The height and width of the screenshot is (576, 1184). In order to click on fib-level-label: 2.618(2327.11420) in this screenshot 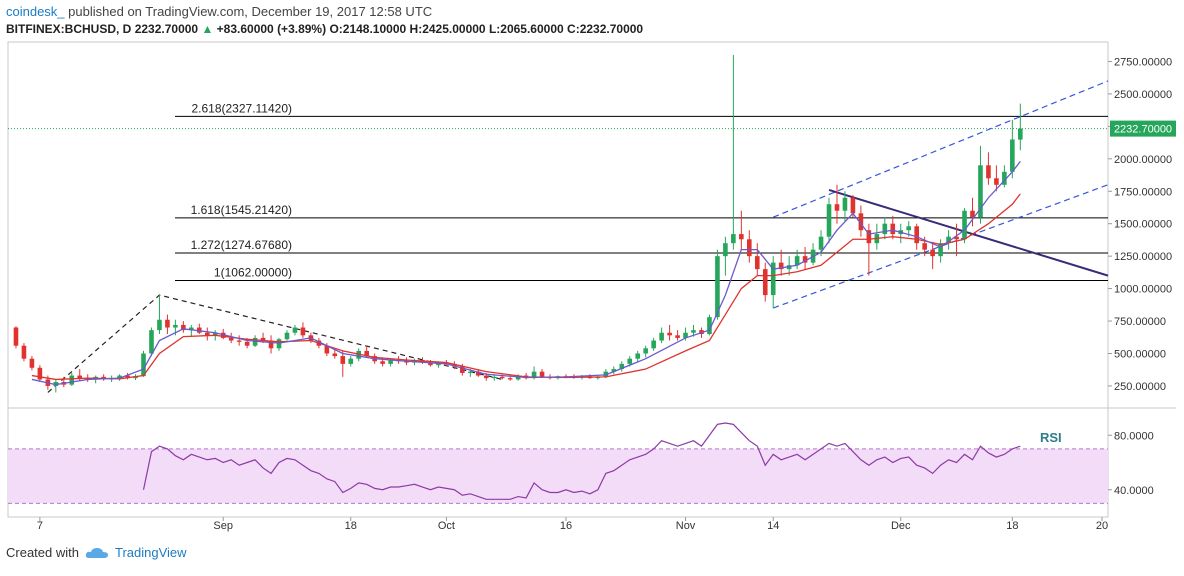, I will do `click(241, 108)`.